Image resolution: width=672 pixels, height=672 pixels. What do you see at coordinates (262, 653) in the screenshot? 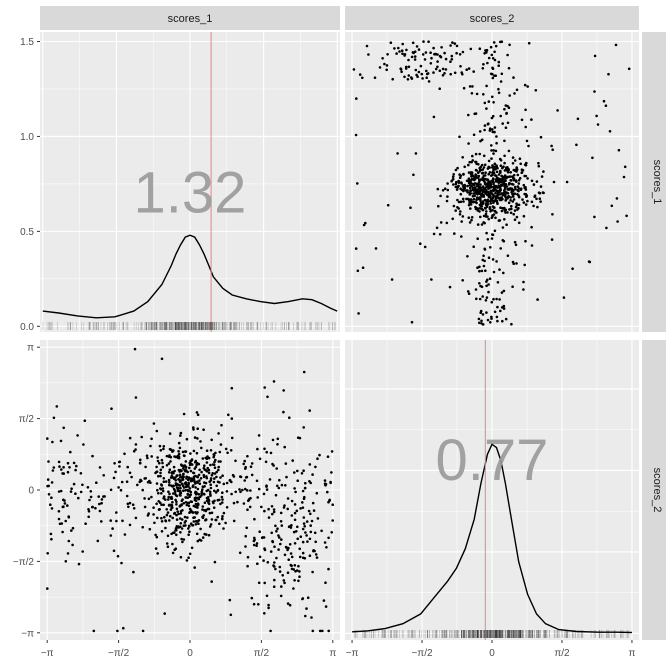
I see `x-tick-label: π/2` at bounding box center [262, 653].